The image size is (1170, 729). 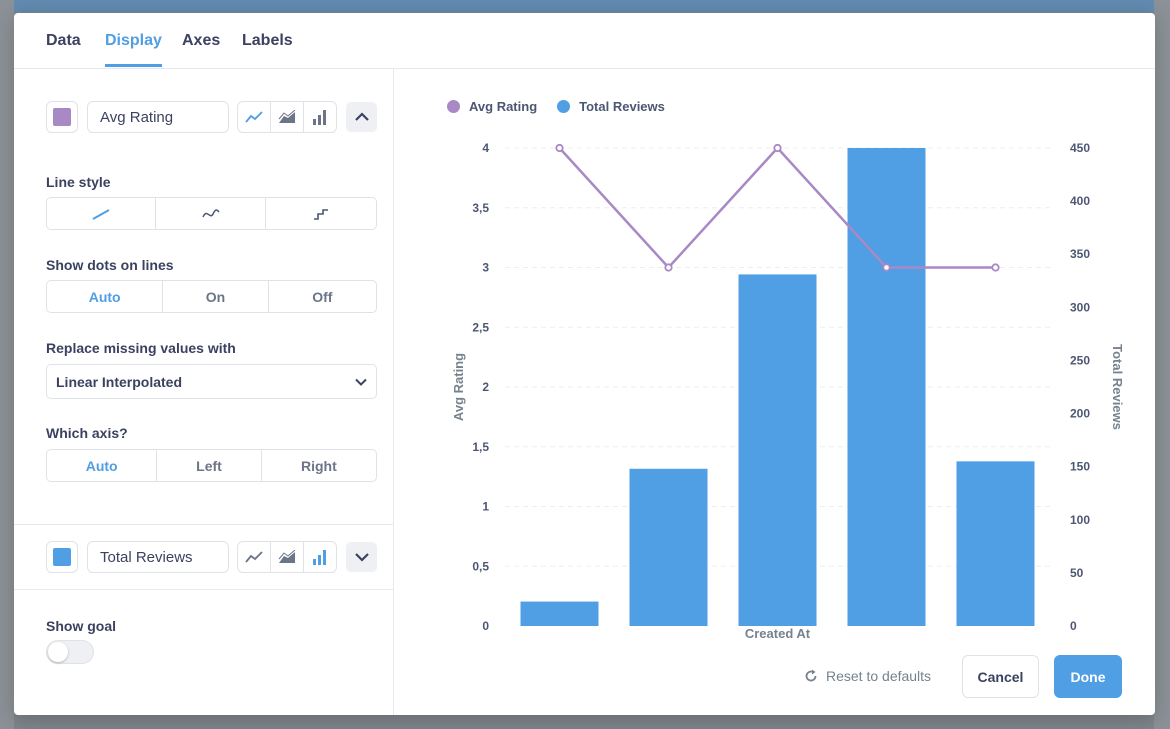 What do you see at coordinates (105, 296) in the screenshot?
I see `show-dots-auto: Auto` at bounding box center [105, 296].